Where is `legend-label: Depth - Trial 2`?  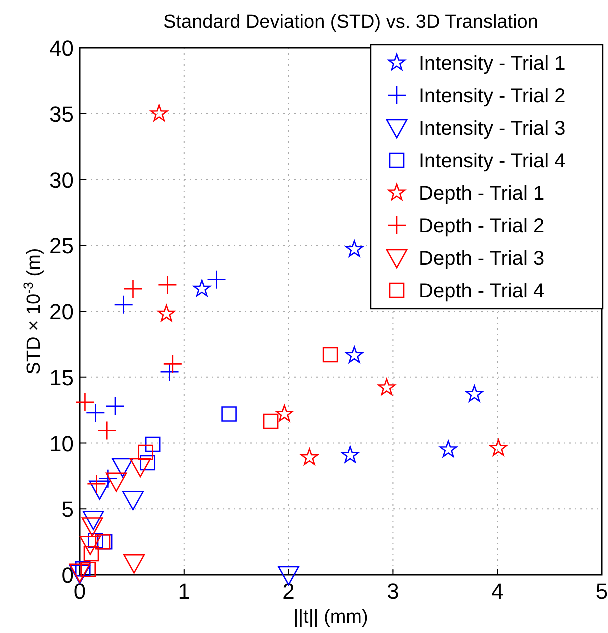
legend-label: Depth - Trial 2 is located at coordinates (482, 227).